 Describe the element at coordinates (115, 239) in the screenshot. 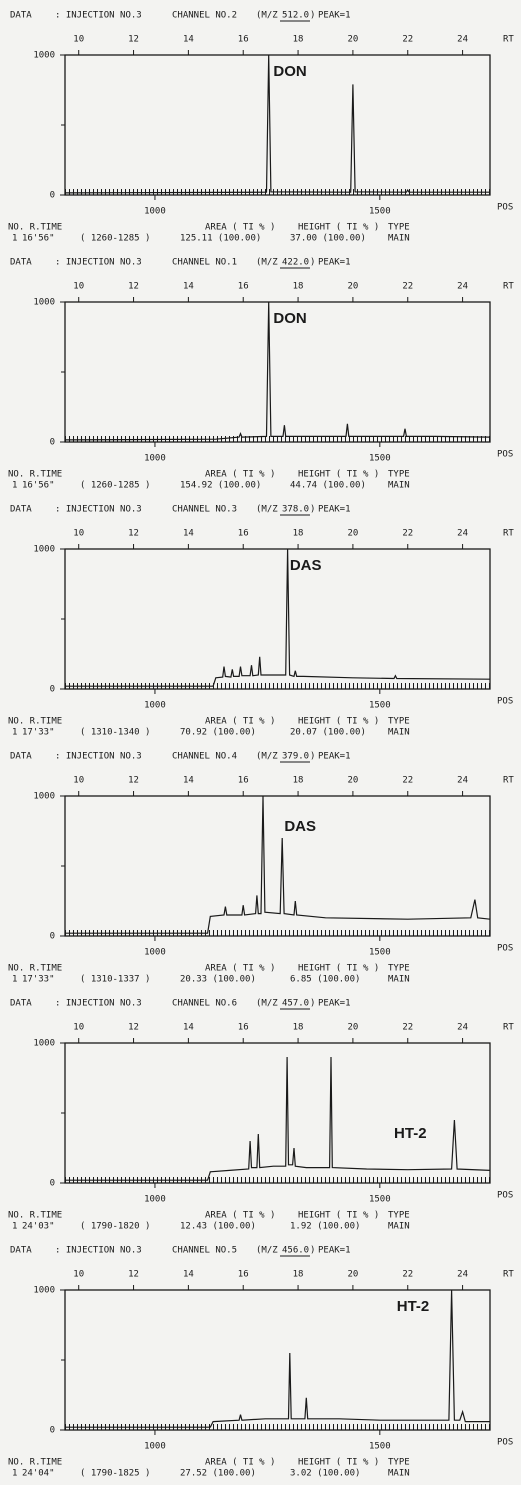

I see `footer-cell: ( 1260-1285 )` at that location.